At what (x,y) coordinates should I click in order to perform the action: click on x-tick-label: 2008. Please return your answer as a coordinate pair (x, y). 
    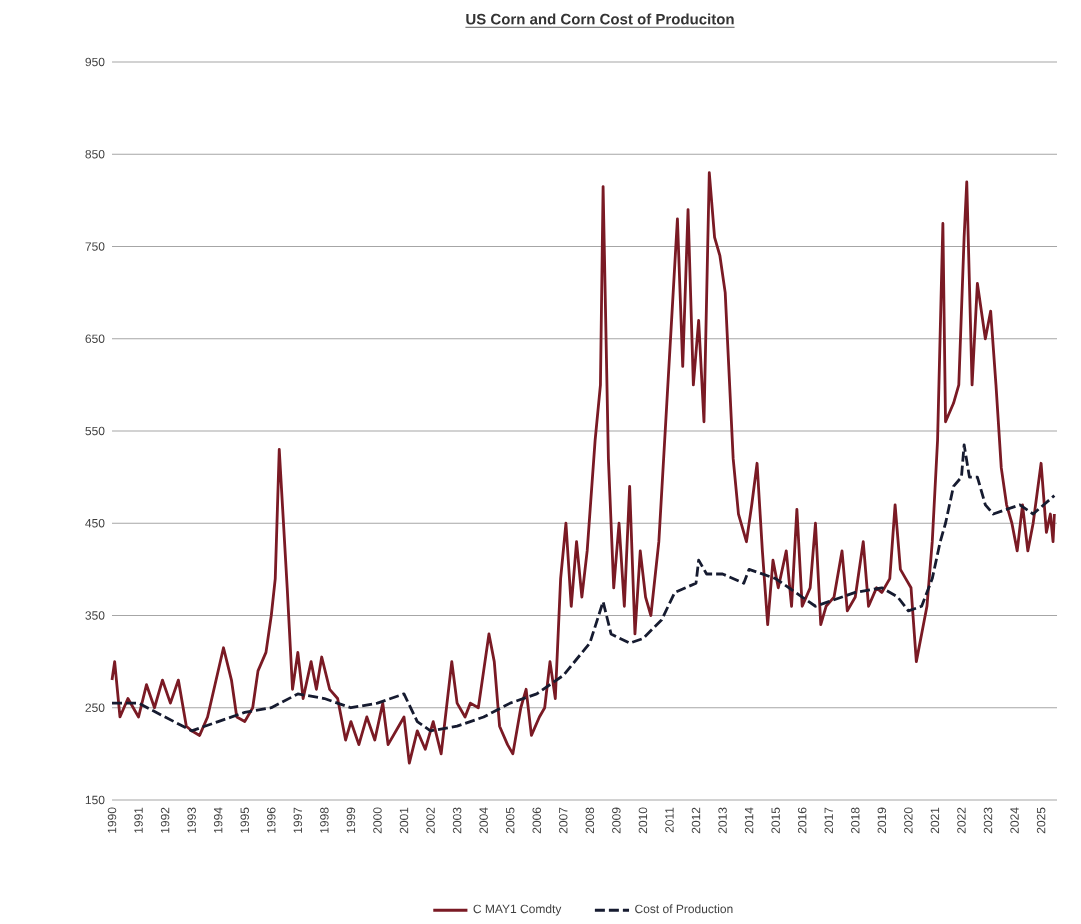
    Looking at the image, I should click on (590, 820).